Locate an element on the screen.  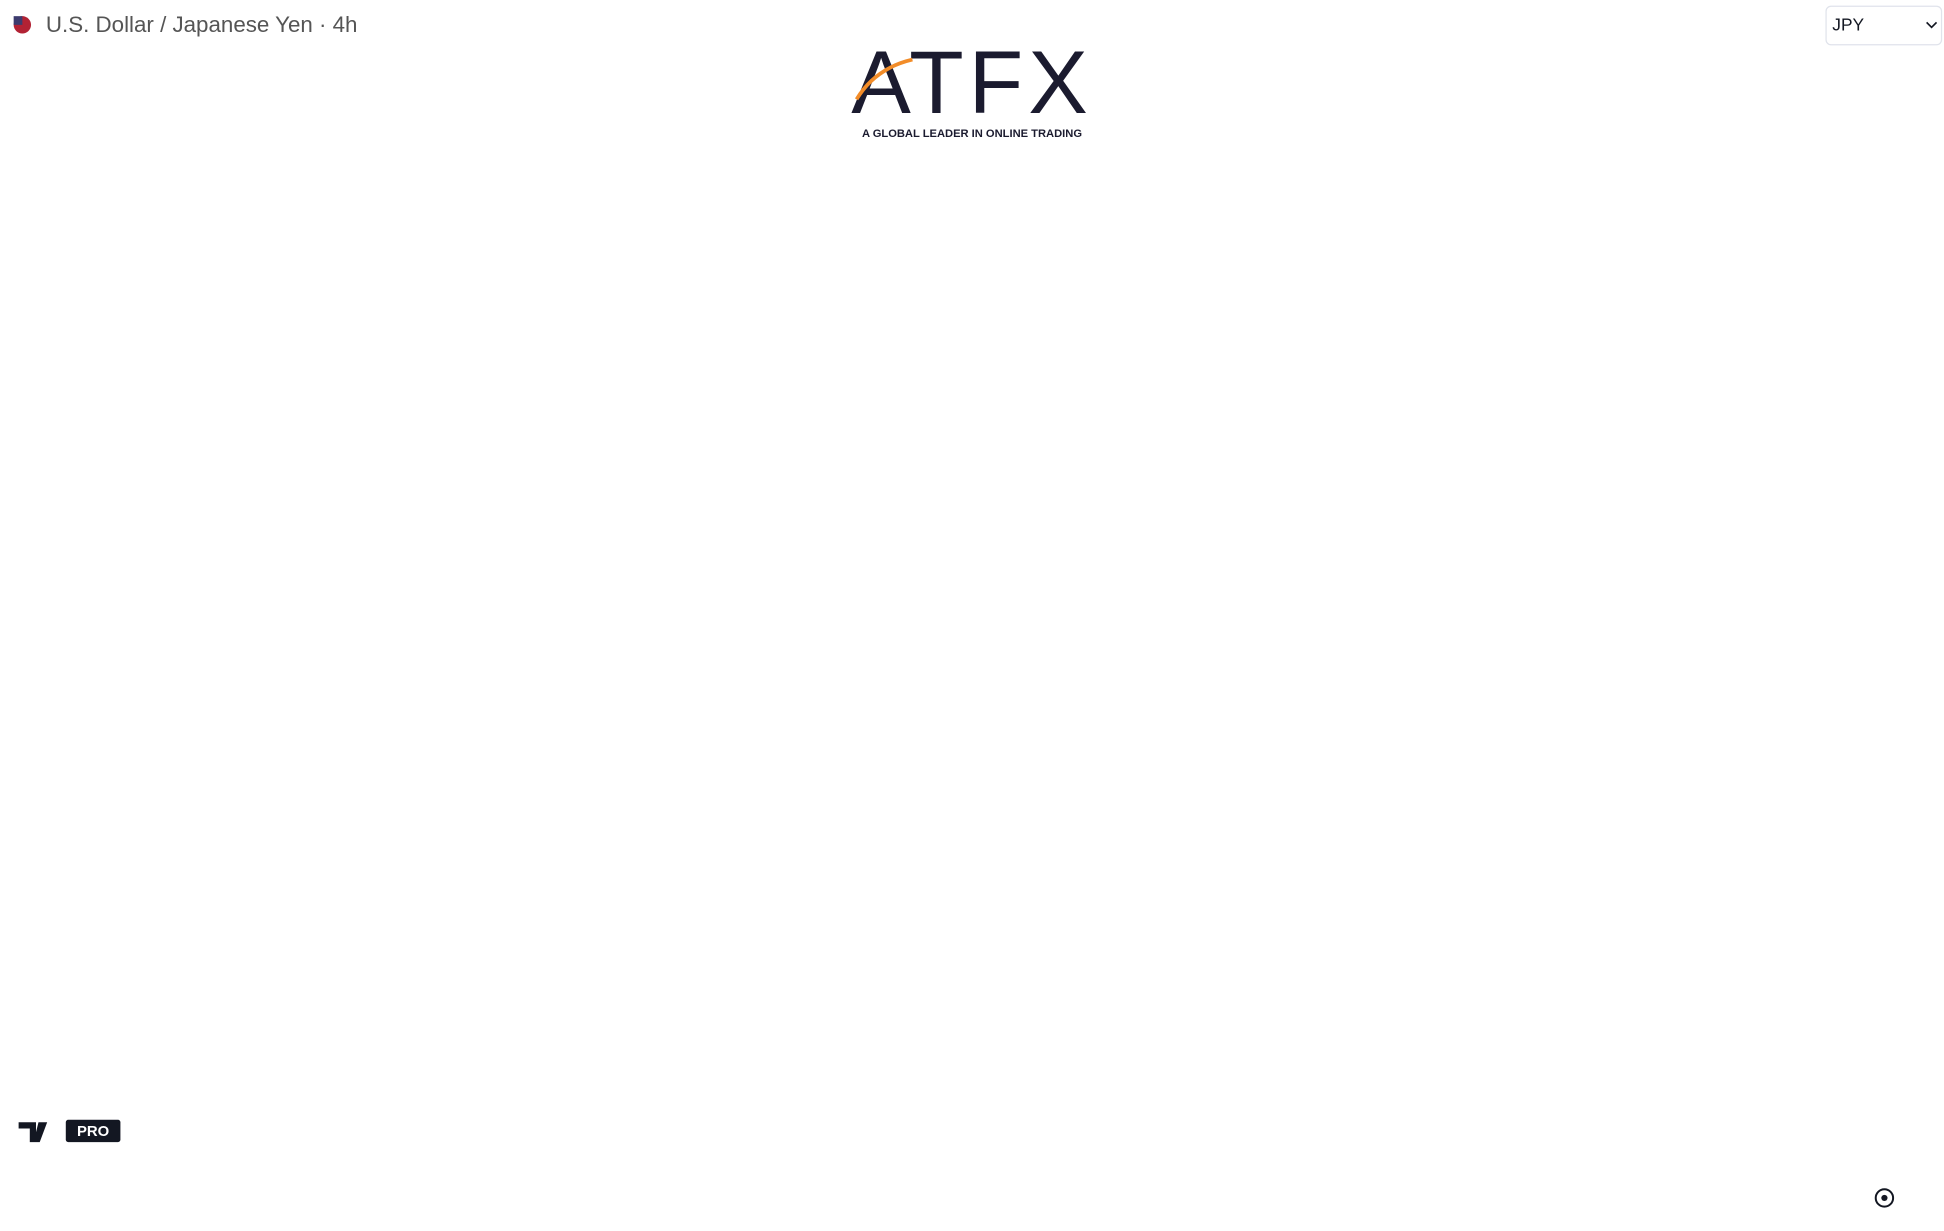
tv-logo is located at coordinates (33, 1132).